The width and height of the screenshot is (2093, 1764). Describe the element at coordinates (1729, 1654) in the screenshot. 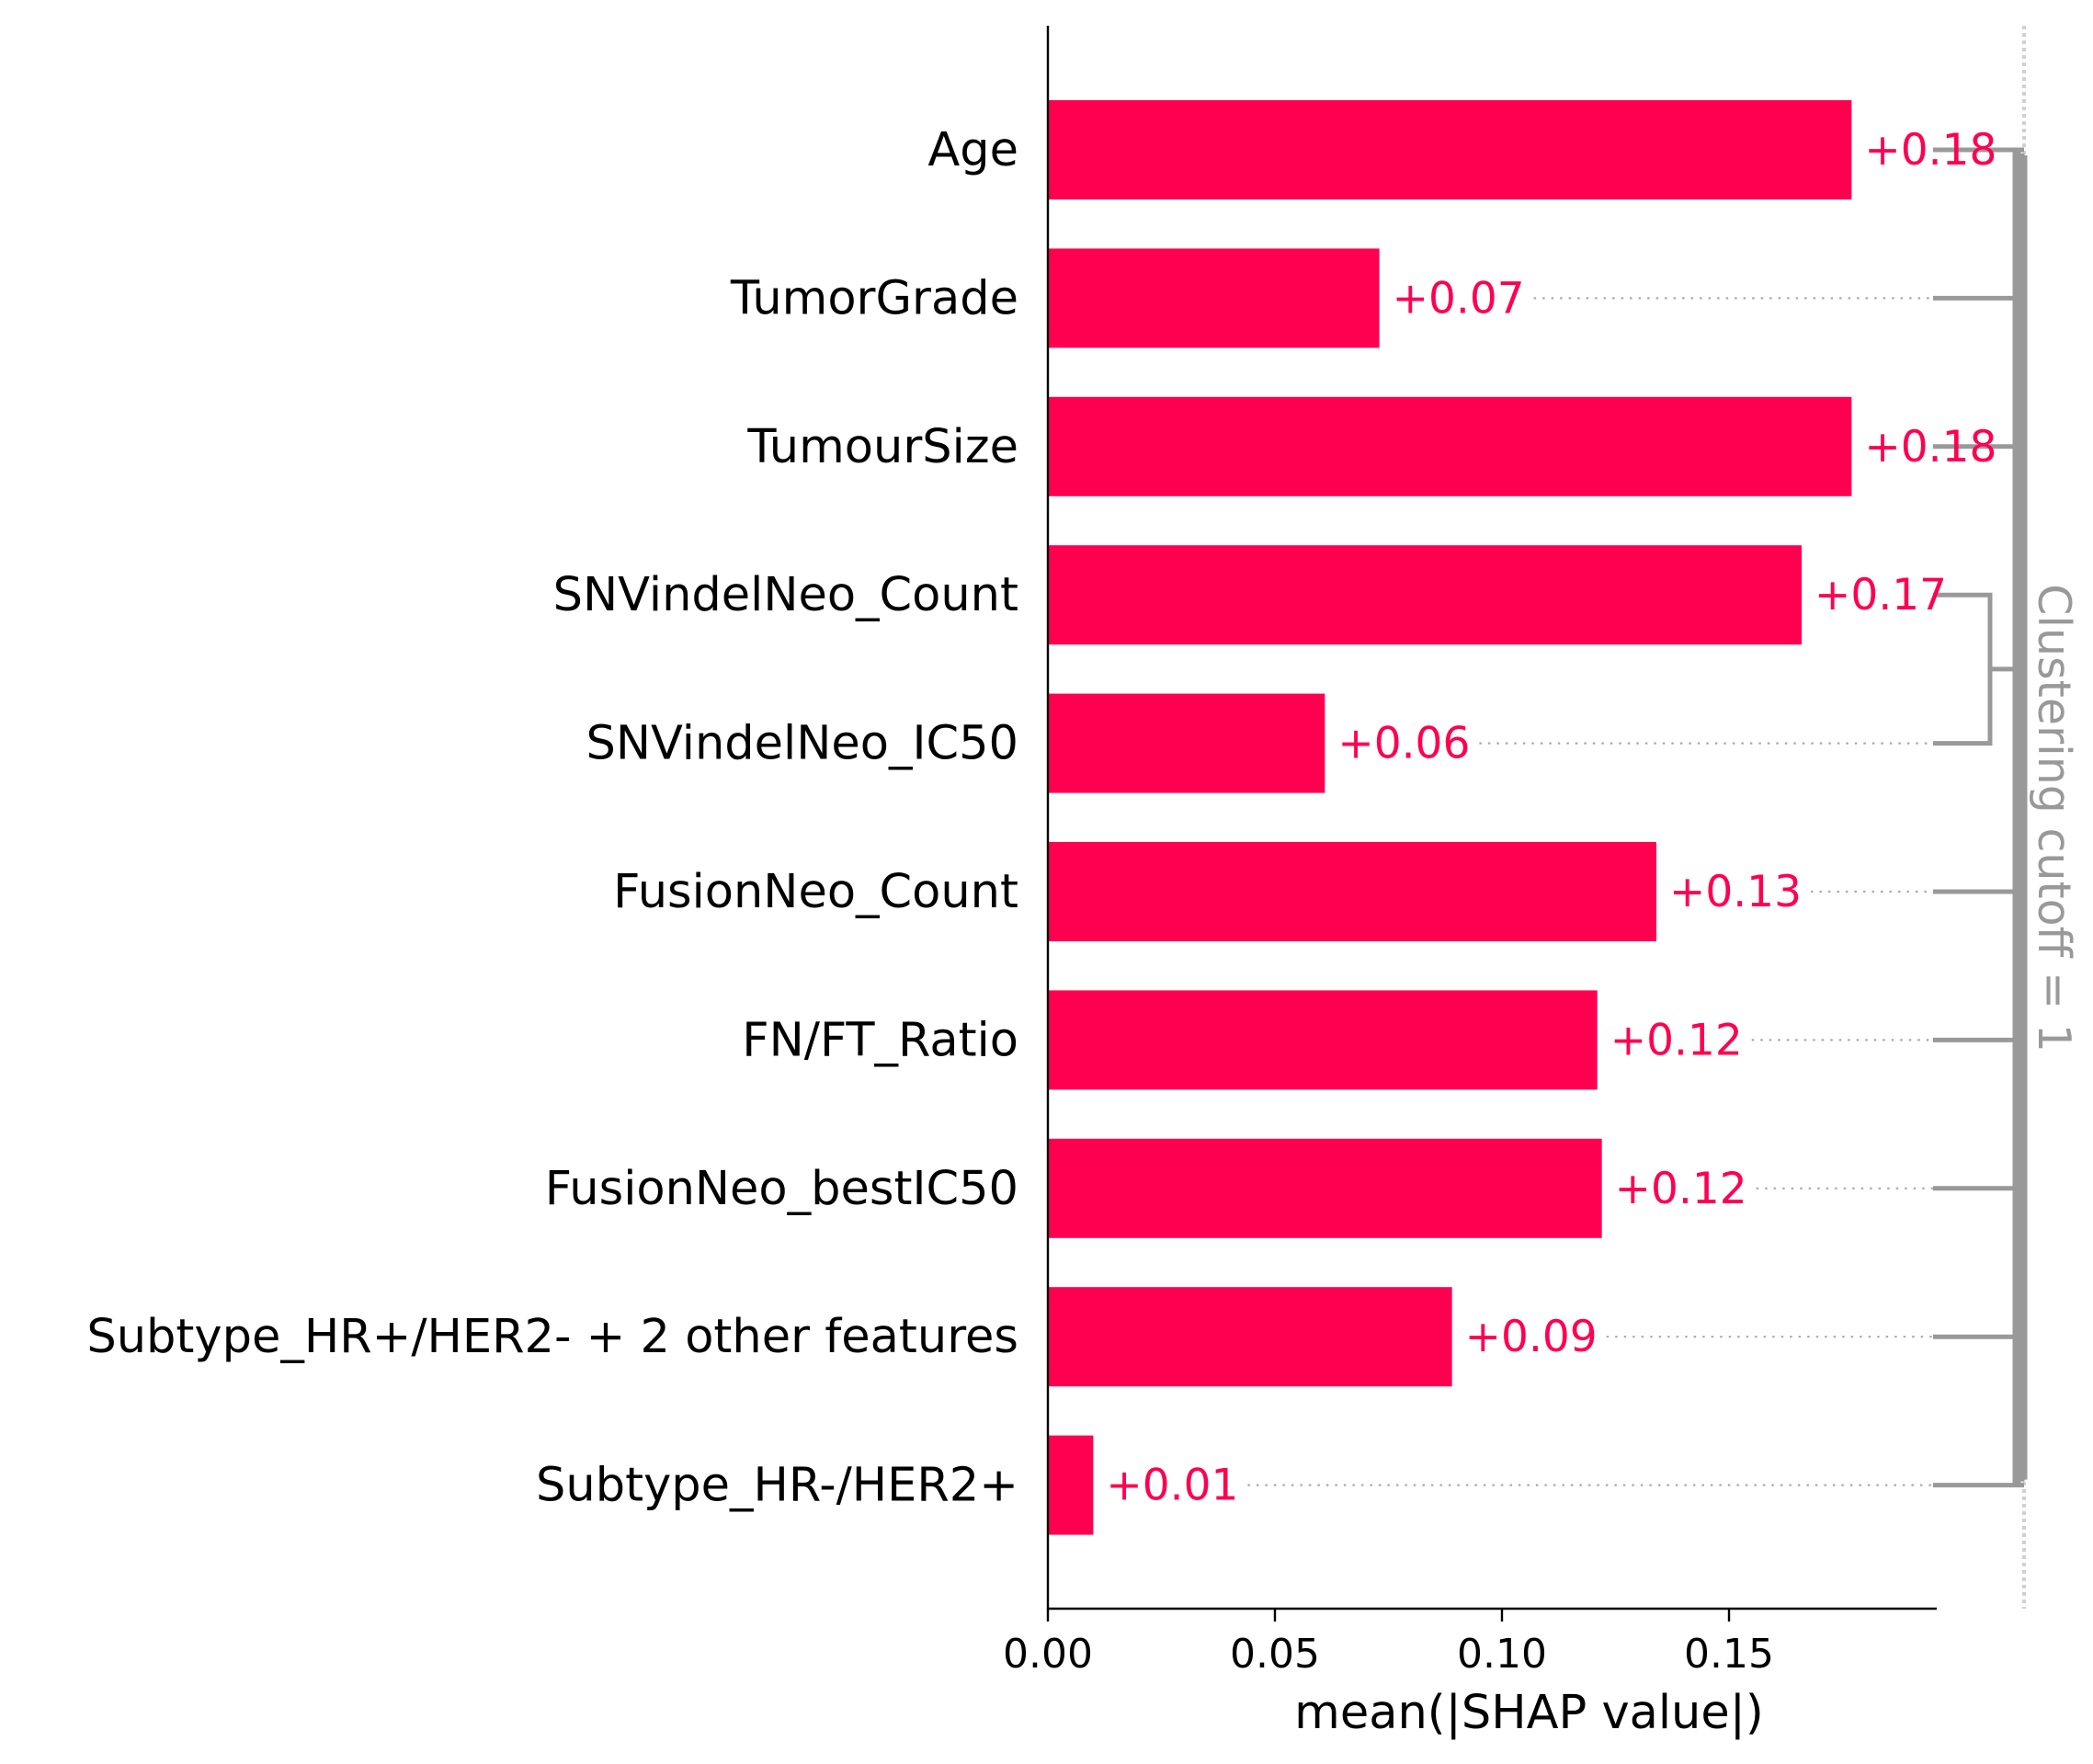

I see `x-tick-label: 0.15` at that location.